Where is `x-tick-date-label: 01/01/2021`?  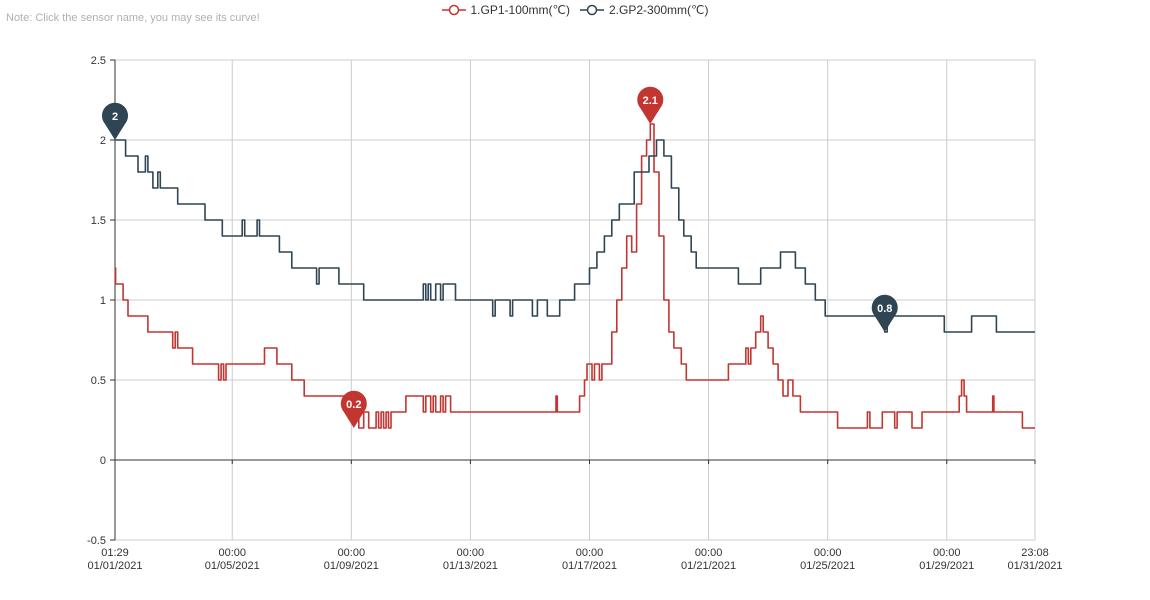
x-tick-date-label: 01/01/2021 is located at coordinates (114, 566).